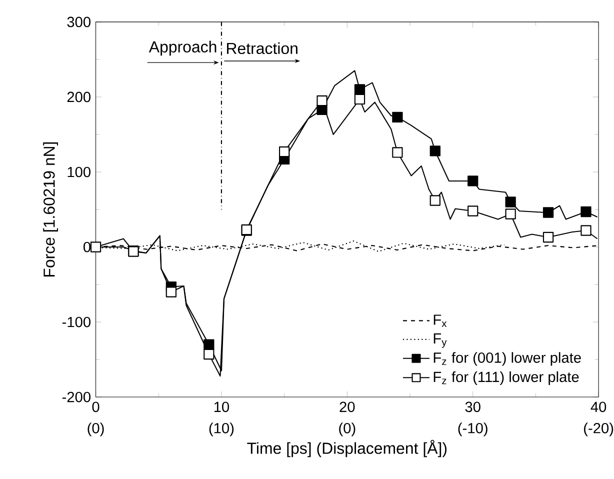 The image size is (614, 479). I want to click on x-tick-label: 0, so click(96, 407).